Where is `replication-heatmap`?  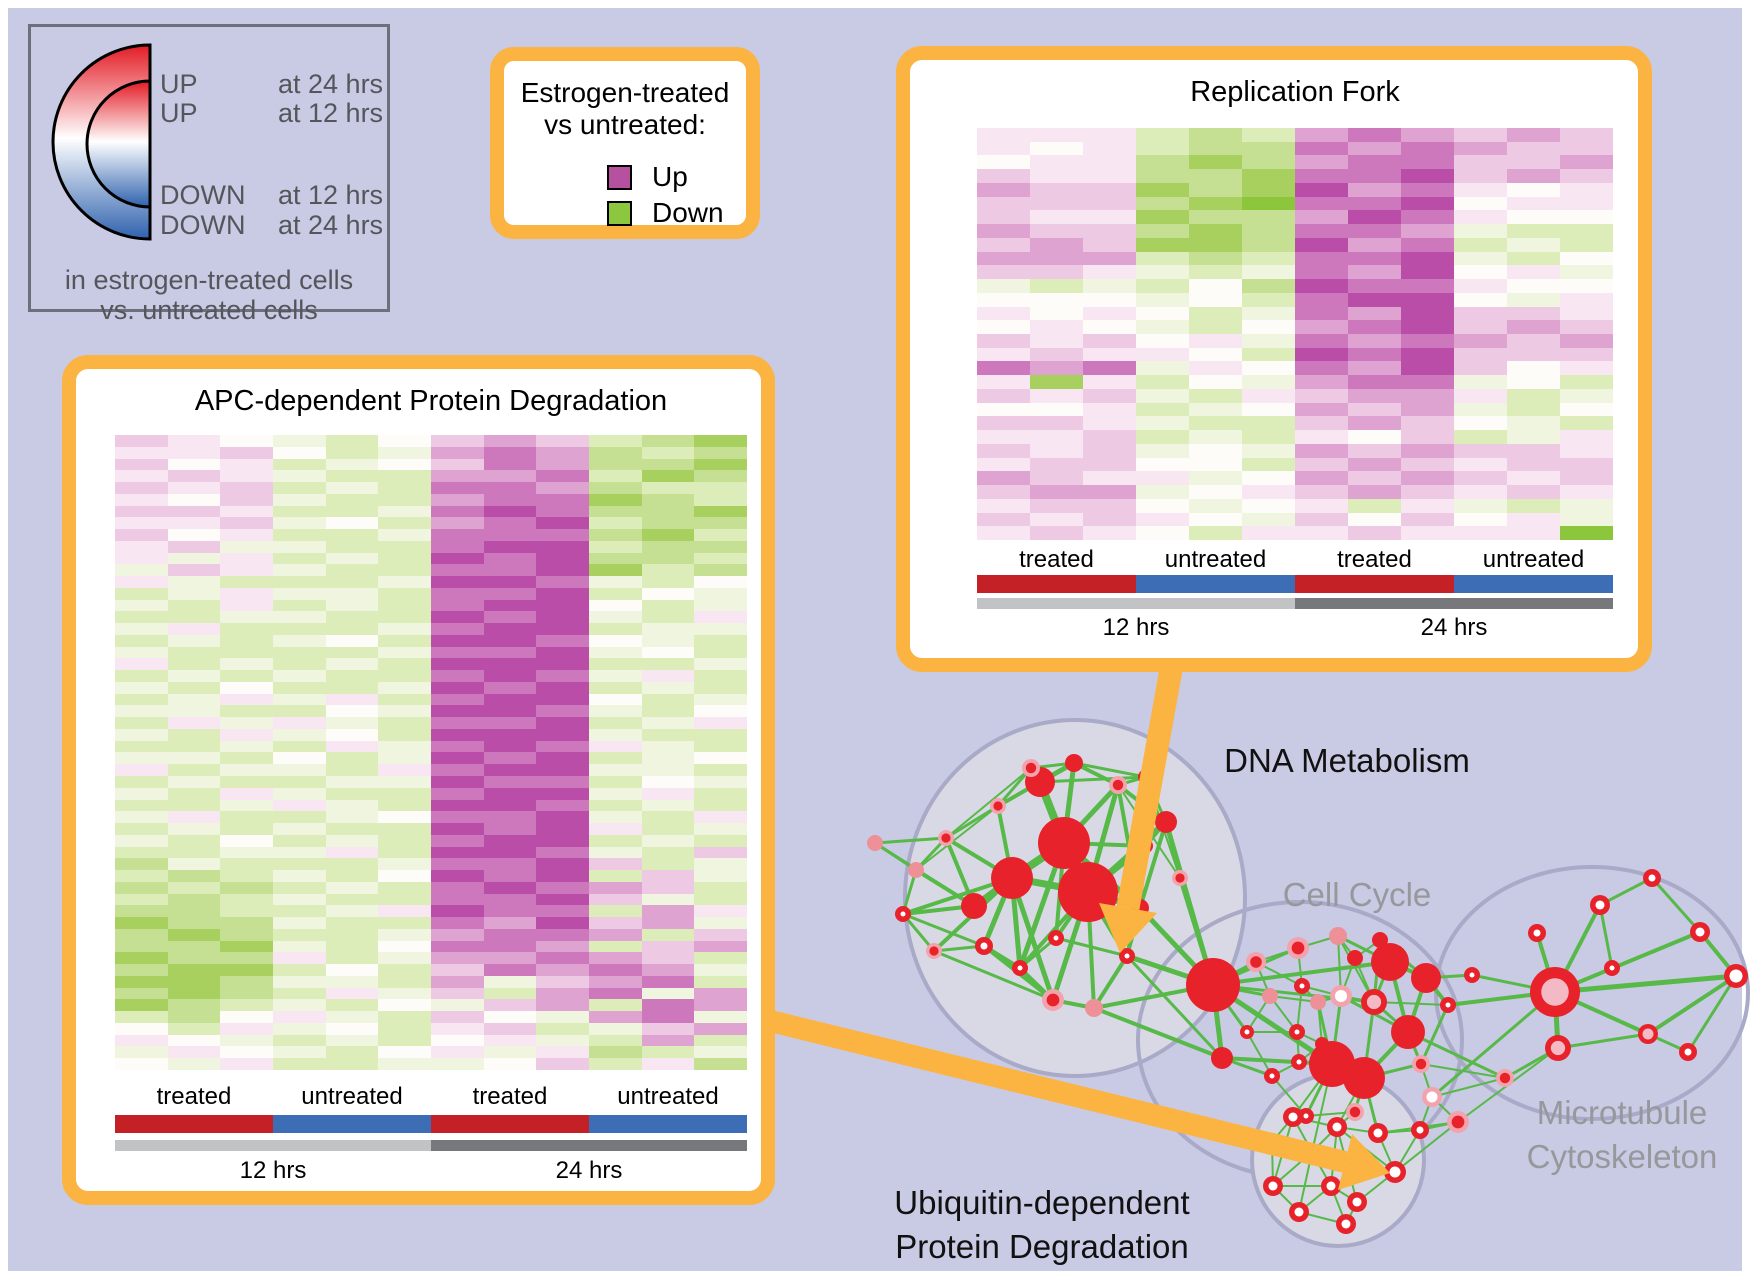 replication-heatmap is located at coordinates (1295, 334).